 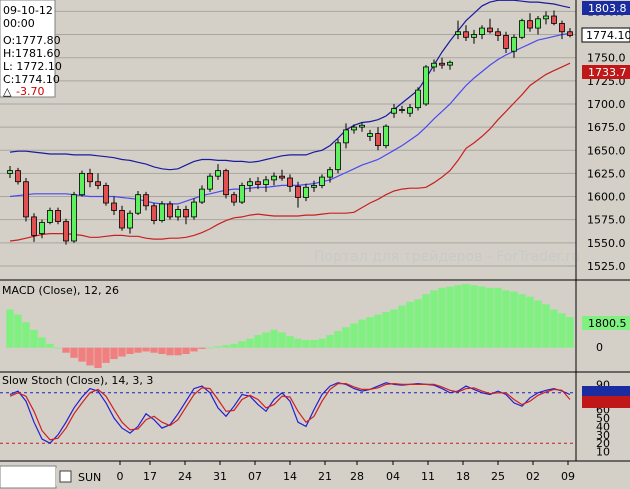 I want to click on stoch-d-line, so click(x=290, y=411).